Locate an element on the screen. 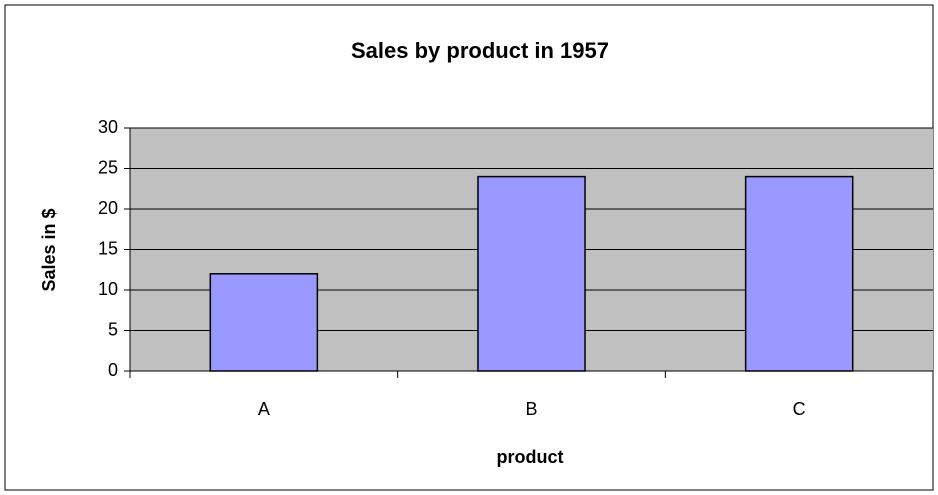 The height and width of the screenshot is (495, 938). x-tick-label: A is located at coordinates (264, 409).